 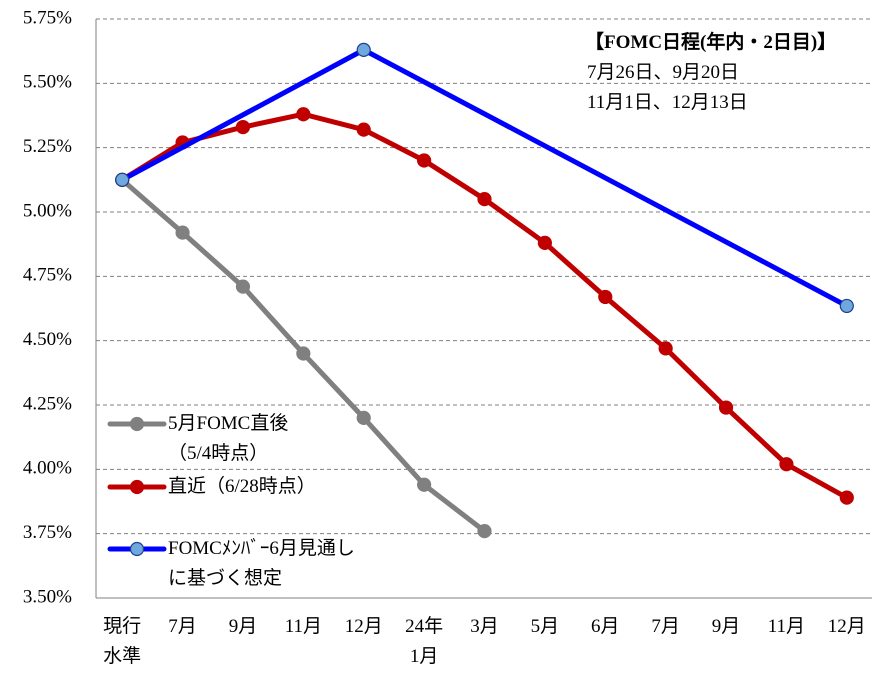 What do you see at coordinates (47, 210) in the screenshot?
I see `y-tick-label: 5.00%` at bounding box center [47, 210].